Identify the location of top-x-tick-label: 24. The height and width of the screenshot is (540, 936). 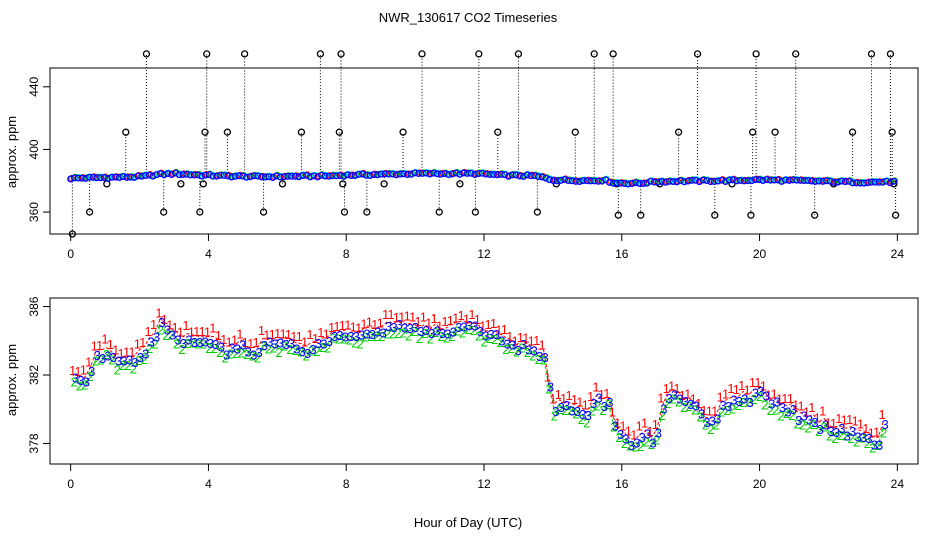
(898, 254).